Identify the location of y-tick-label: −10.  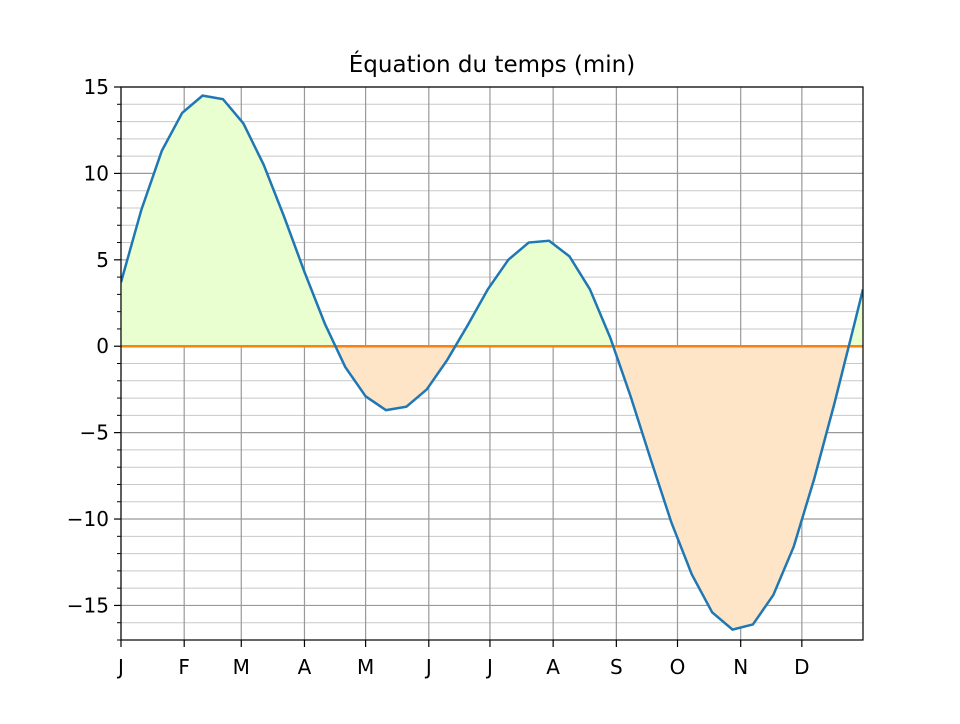
(88, 519).